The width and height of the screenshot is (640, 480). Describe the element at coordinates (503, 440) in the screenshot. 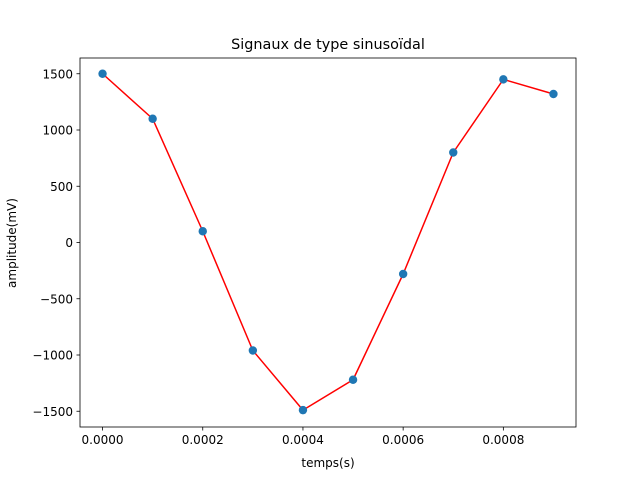

I see `x-tick-label: 0.0008` at that location.